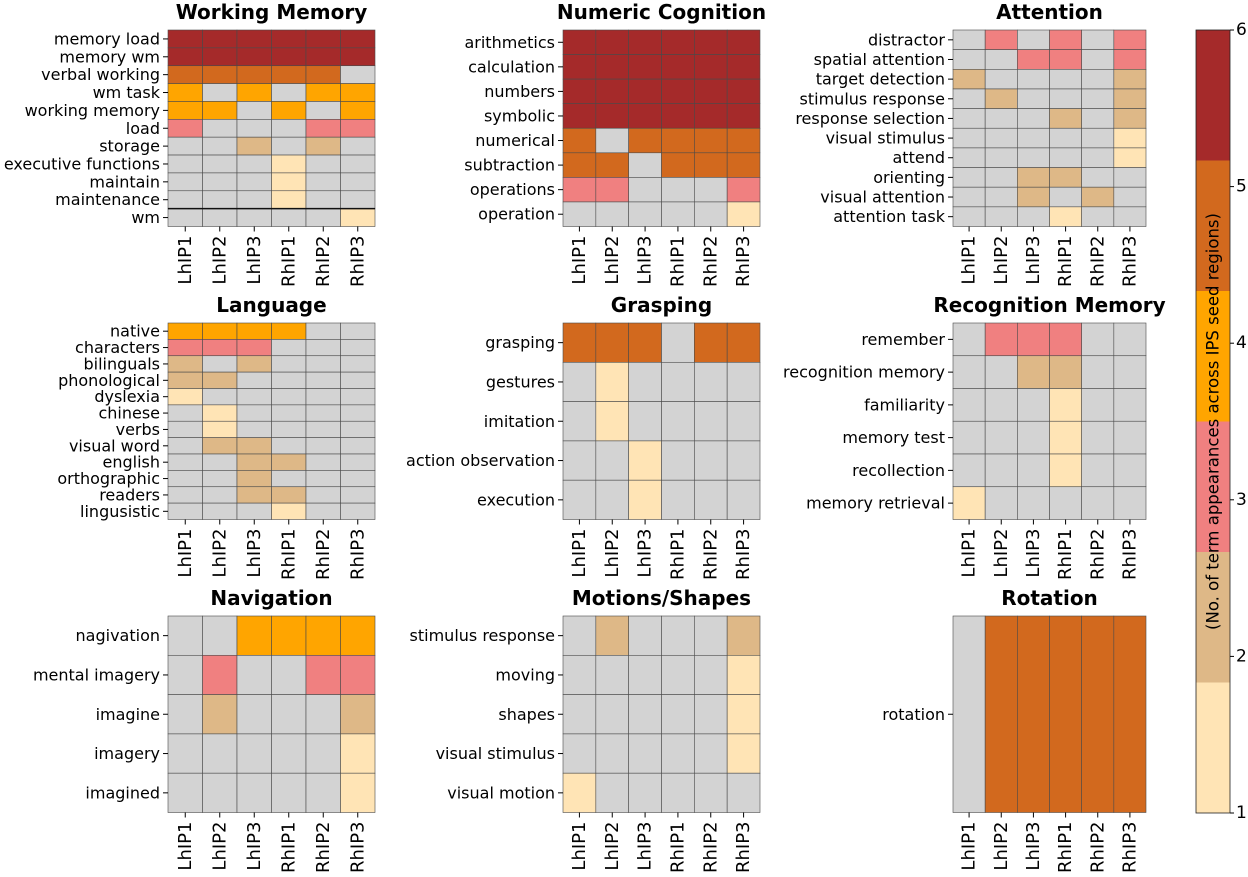 This screenshot has height=877, width=1248. Describe the element at coordinates (271, 305) in the screenshot. I see `panel-title: Language` at that location.